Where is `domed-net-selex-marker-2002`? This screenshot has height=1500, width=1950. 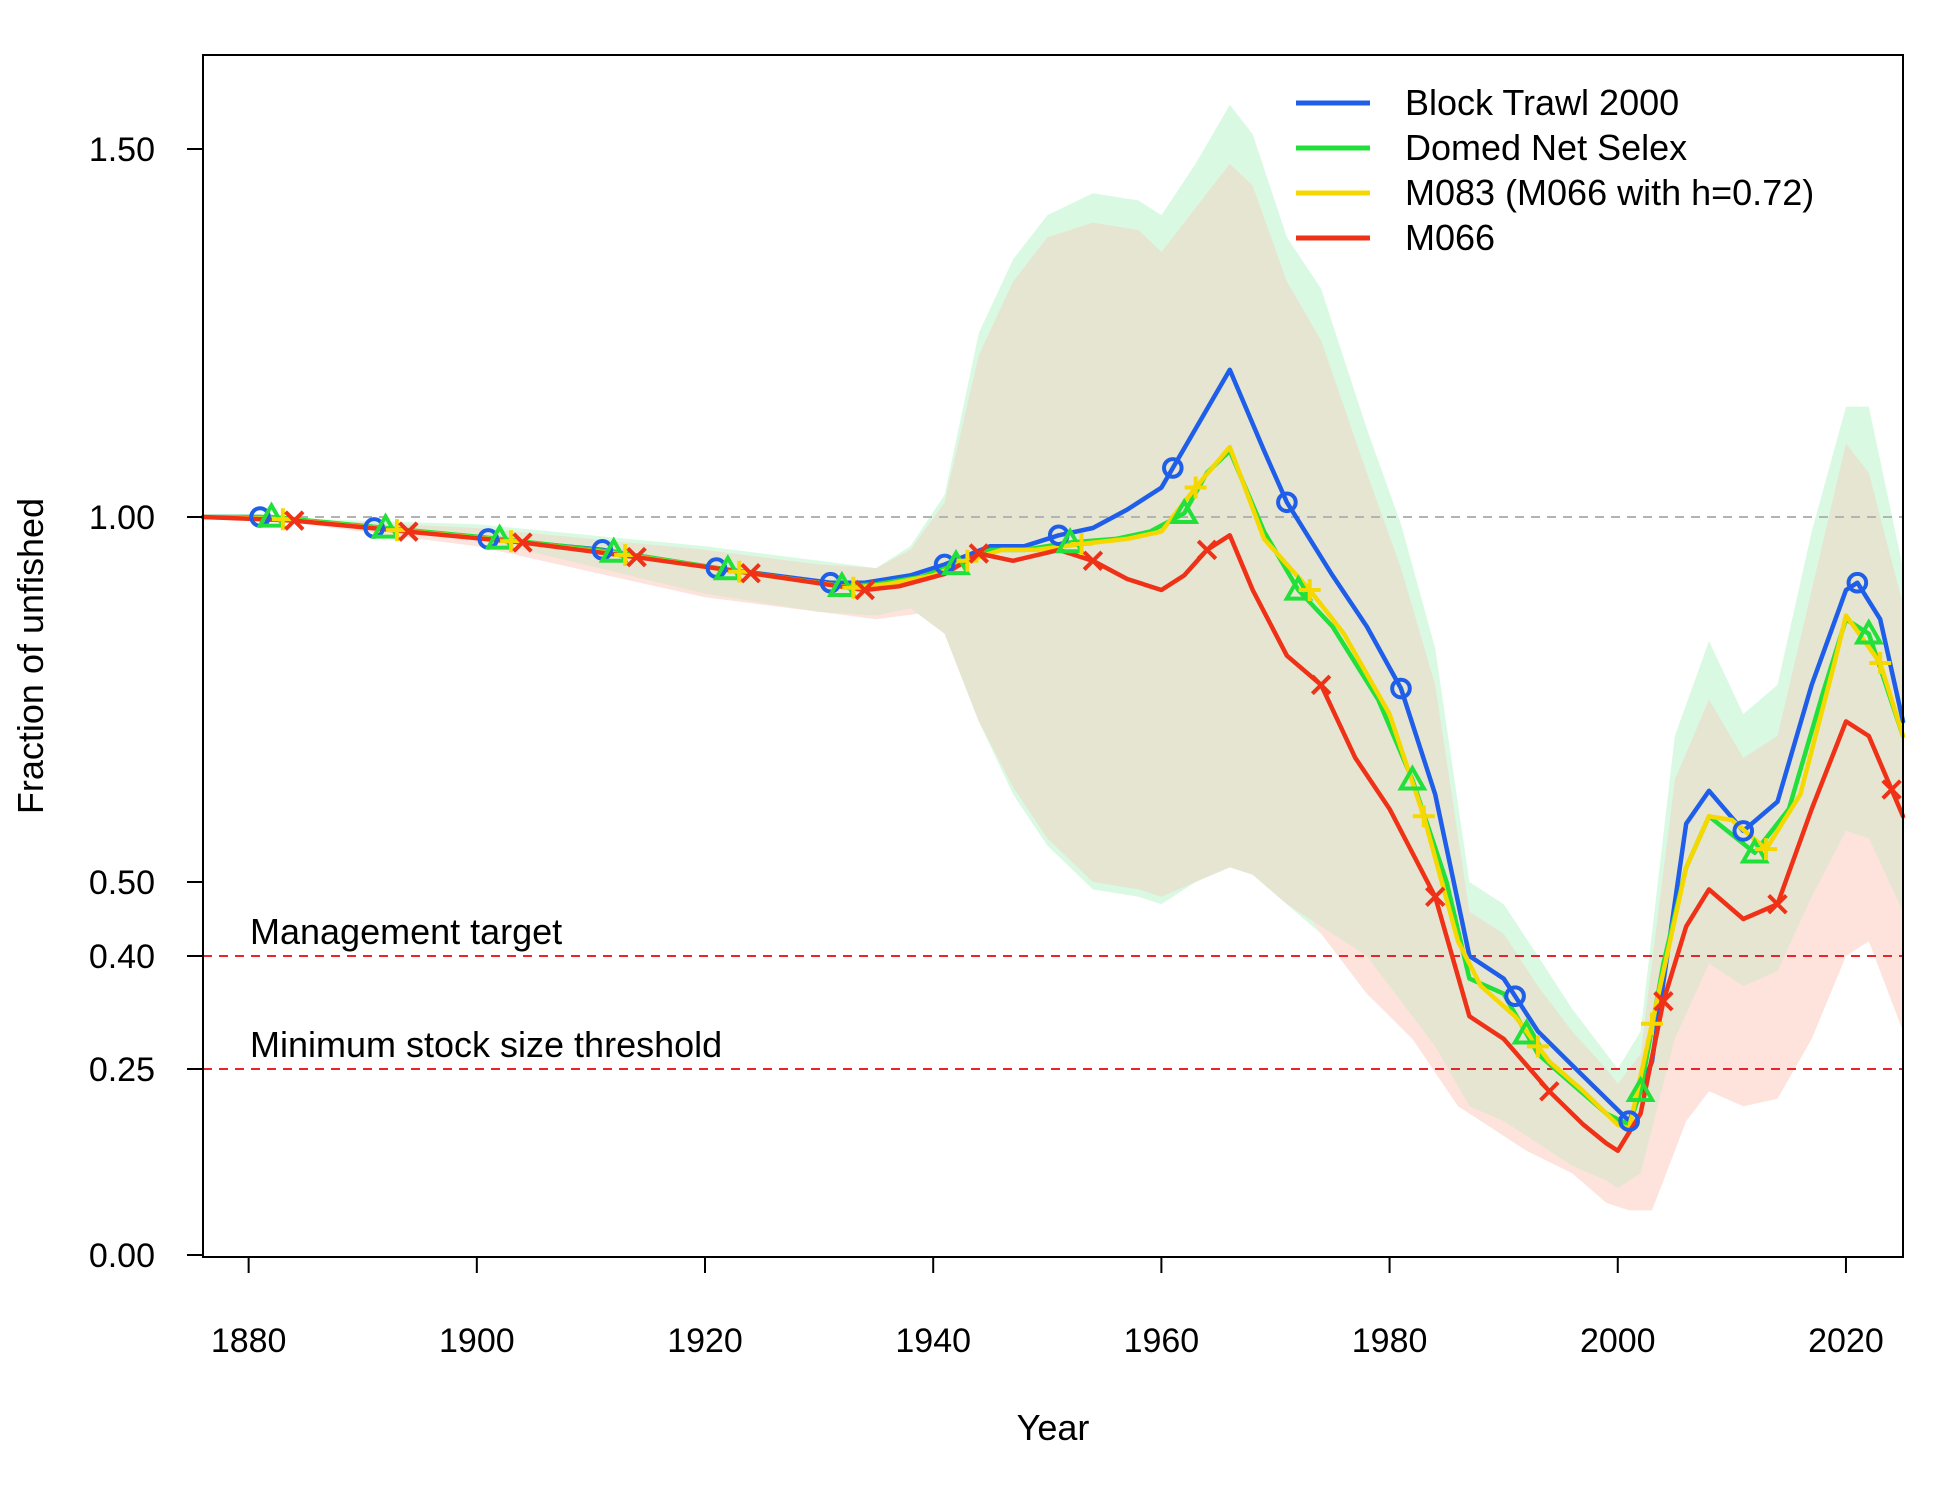 domed-net-selex-marker-2002 is located at coordinates (1640, 1088).